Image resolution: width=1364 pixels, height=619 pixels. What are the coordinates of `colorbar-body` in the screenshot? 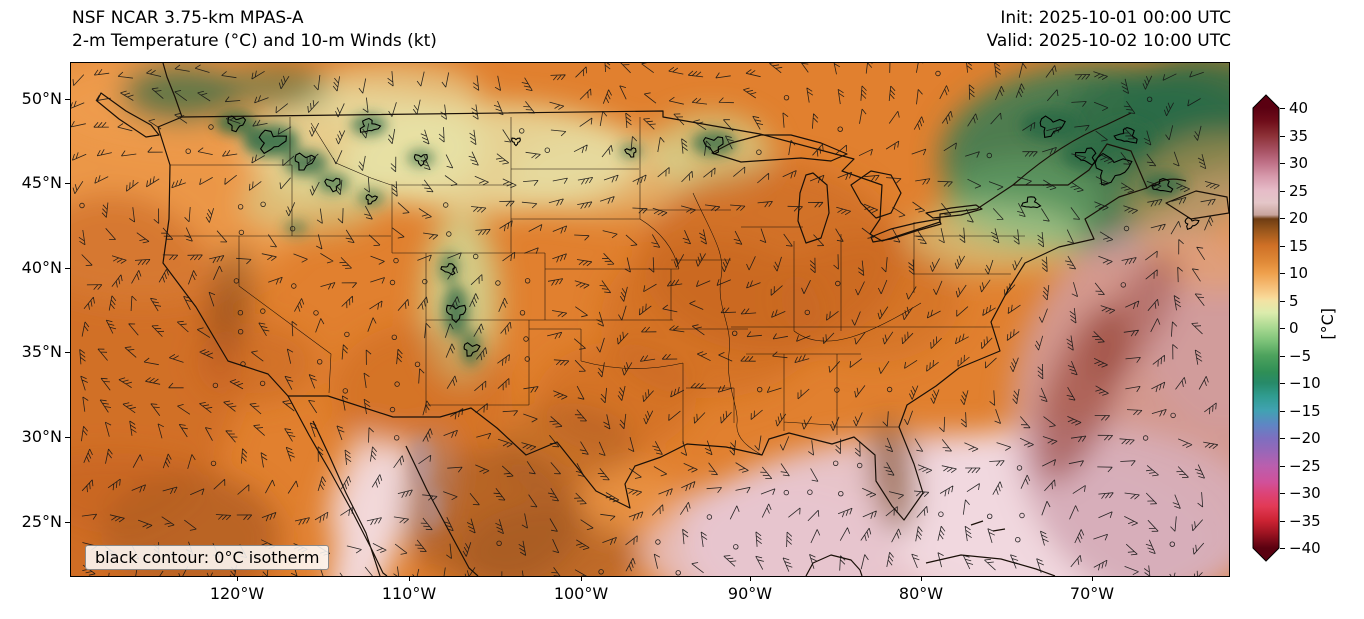 It's located at (1266, 328).